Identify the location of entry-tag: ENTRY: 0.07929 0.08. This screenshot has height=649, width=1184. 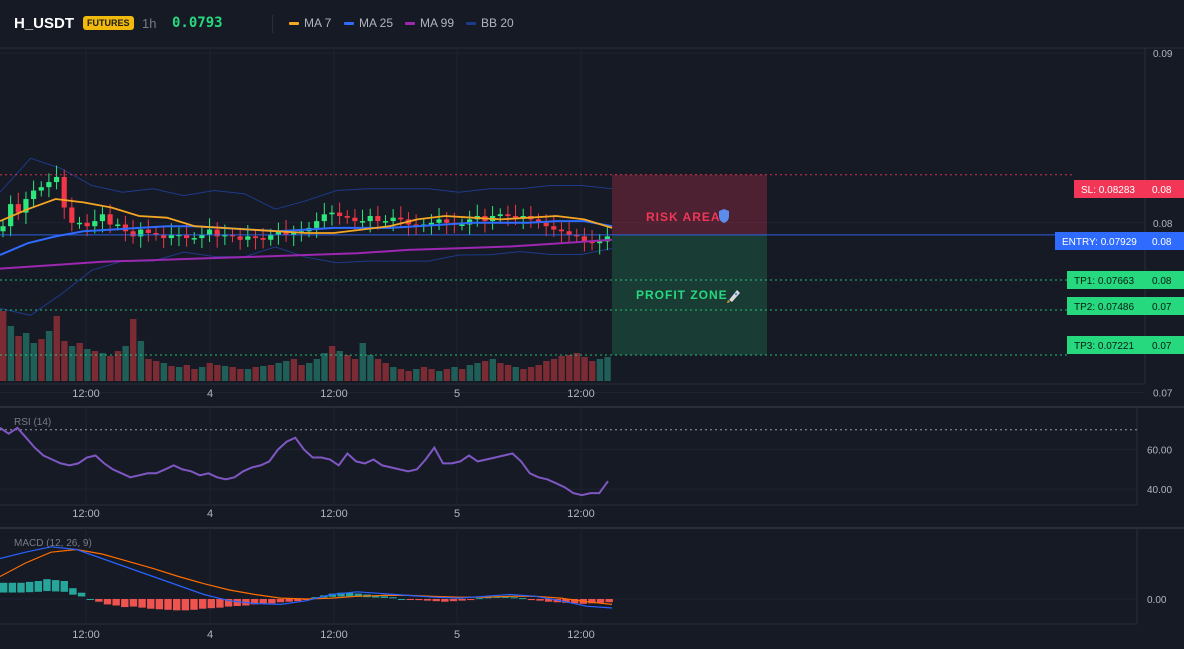
(1119, 241).